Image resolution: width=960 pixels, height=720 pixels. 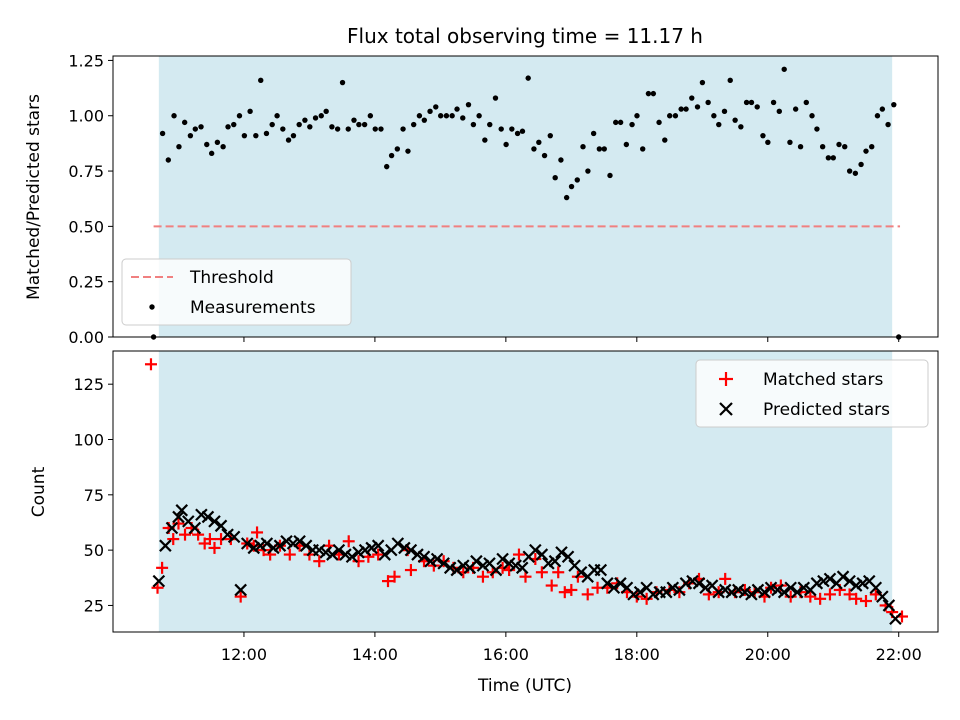 I want to click on y-tick-label: 0.75, so click(x=86, y=171).